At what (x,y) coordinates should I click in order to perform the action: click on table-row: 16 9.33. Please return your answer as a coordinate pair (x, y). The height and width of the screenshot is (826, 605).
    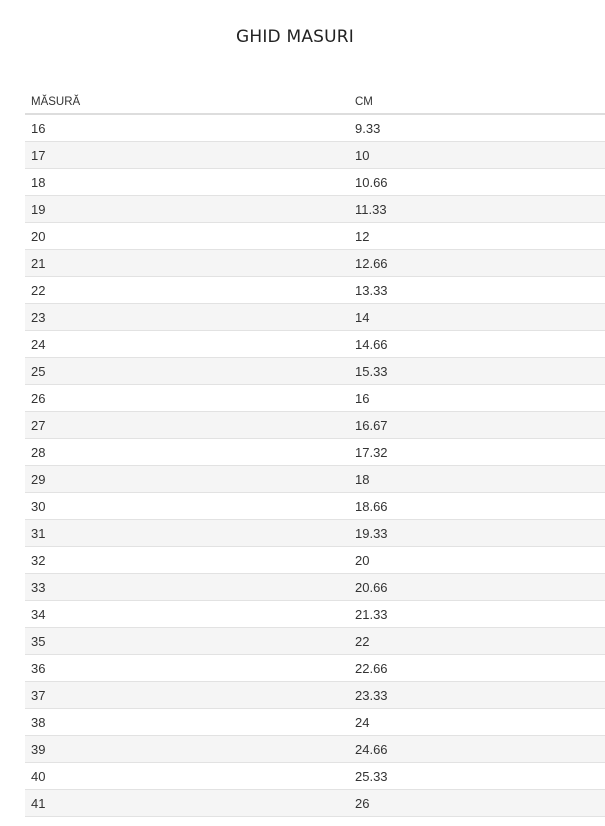
    Looking at the image, I should click on (315, 128).